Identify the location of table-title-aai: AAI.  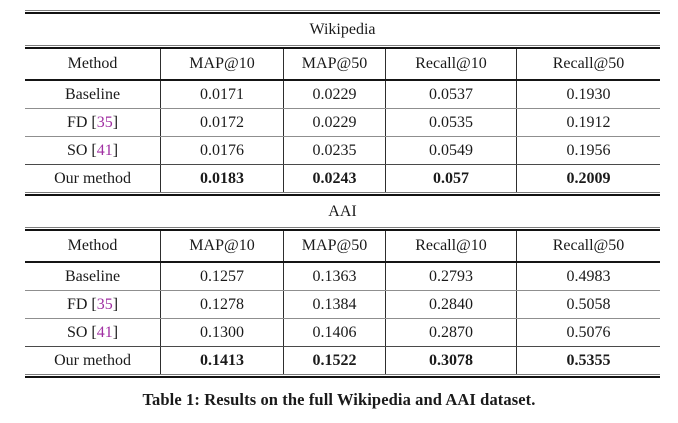
(342, 211).